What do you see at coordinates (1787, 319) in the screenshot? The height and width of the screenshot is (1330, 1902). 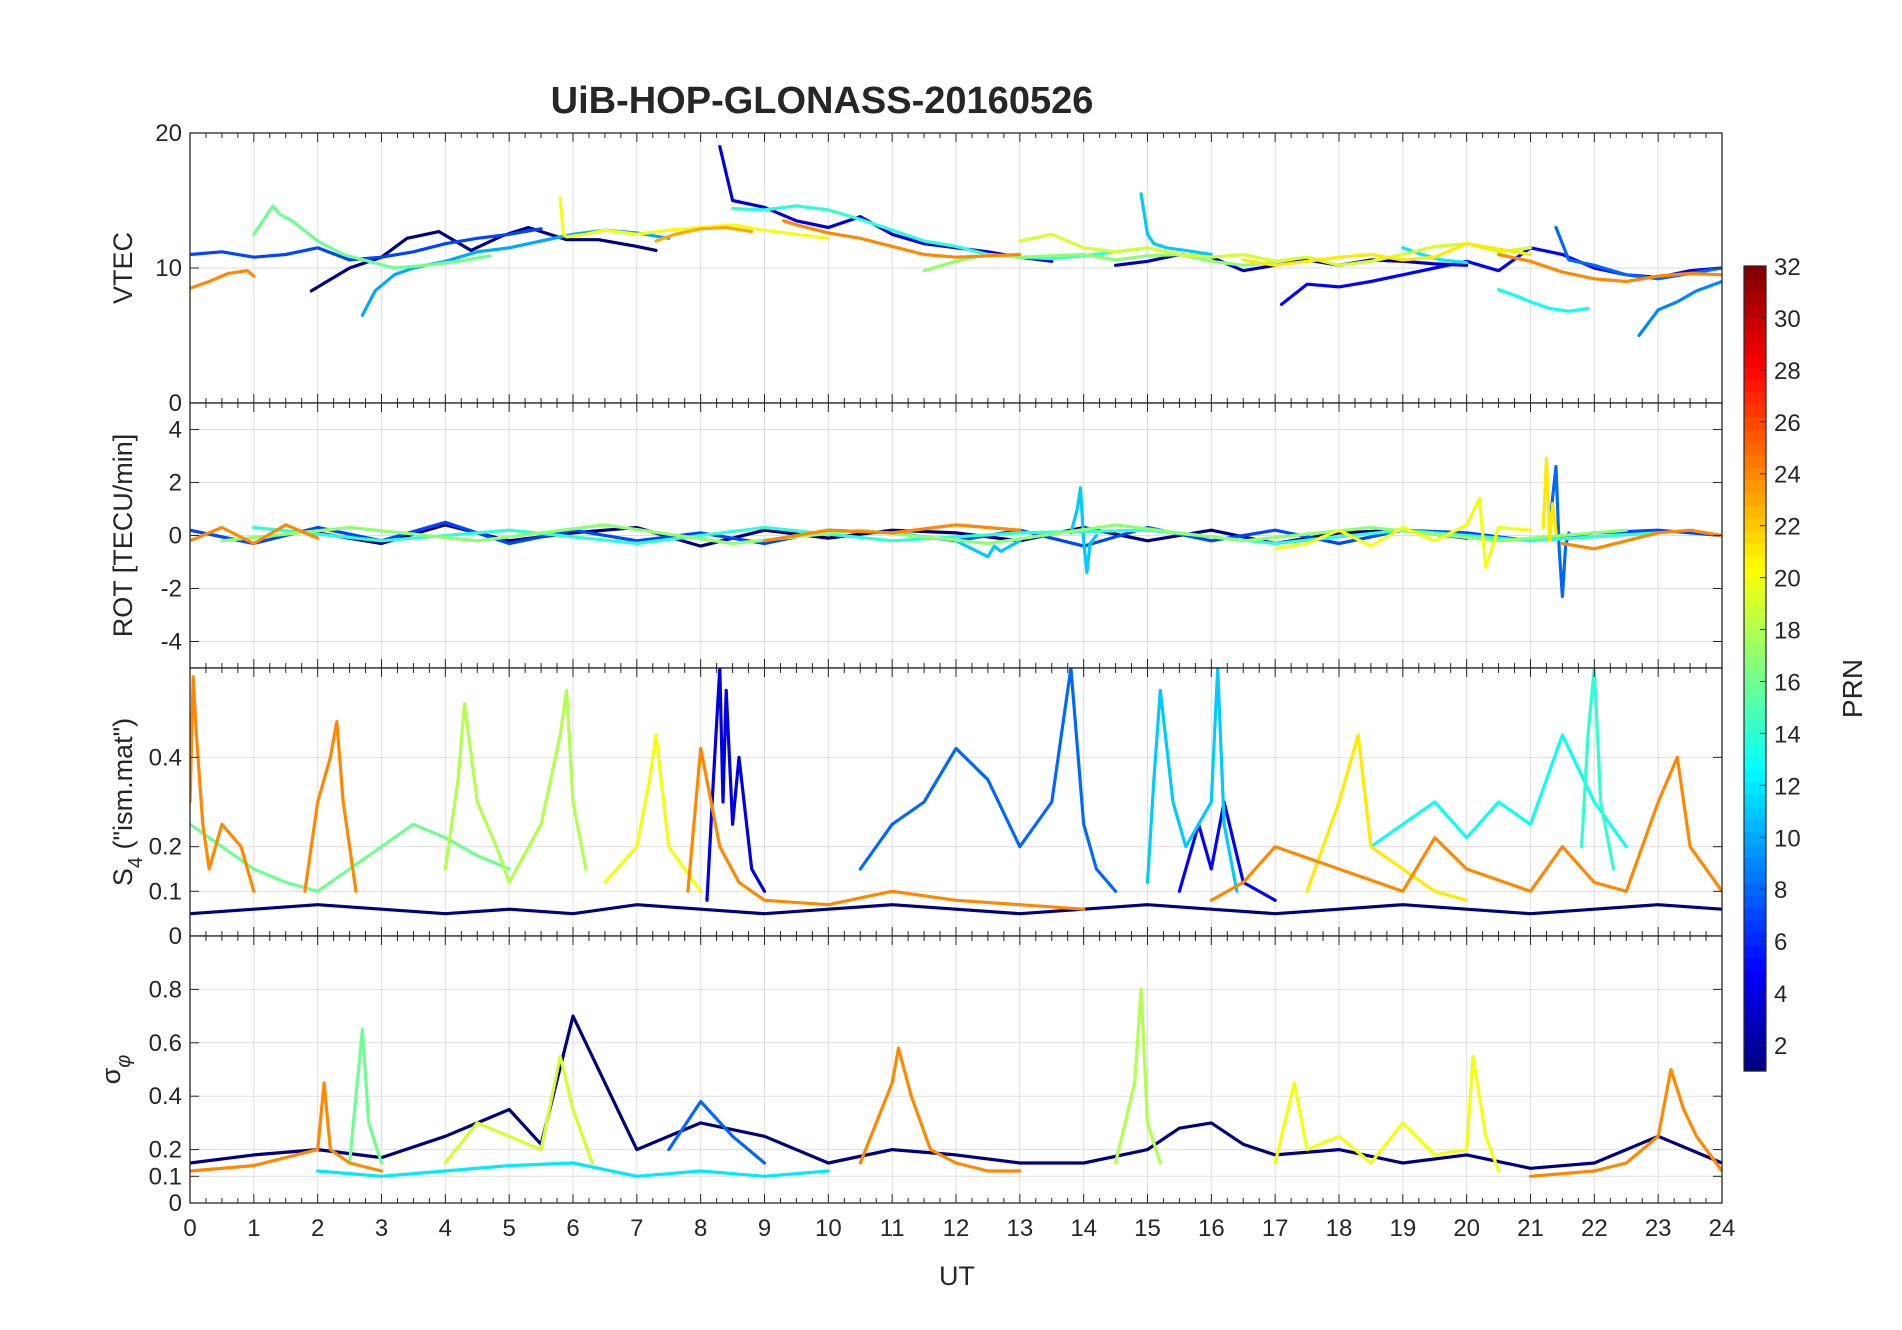 I see `colorbar-tick-label: 30` at bounding box center [1787, 319].